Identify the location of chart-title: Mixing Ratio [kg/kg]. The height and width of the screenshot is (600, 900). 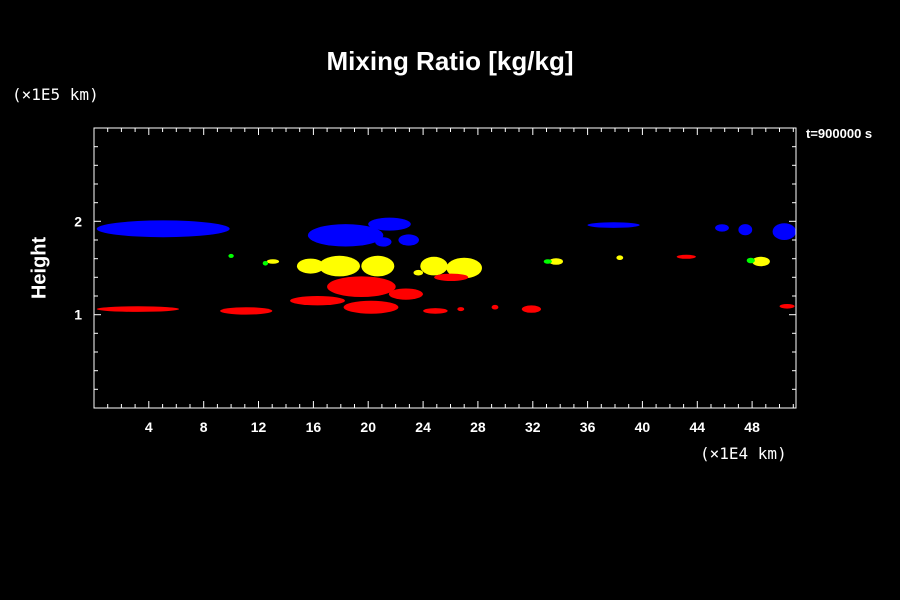
(450, 61).